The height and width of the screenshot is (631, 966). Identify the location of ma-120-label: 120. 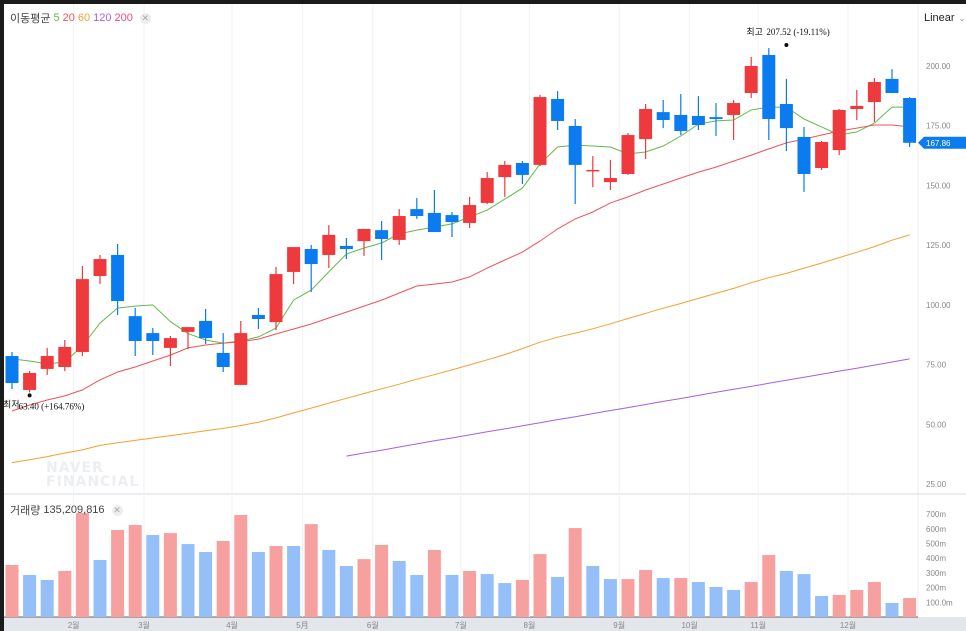
(102, 18).